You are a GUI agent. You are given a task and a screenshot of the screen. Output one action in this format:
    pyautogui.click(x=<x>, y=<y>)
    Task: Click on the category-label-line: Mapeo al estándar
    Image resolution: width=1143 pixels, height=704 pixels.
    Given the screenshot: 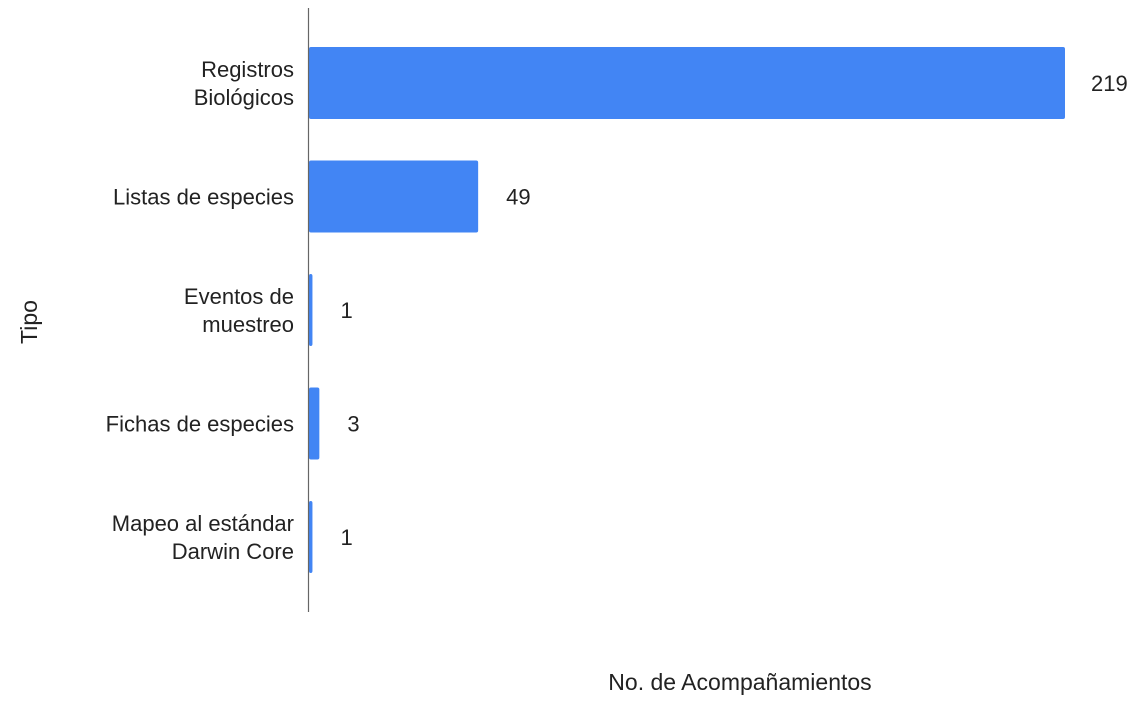 What is the action you would take?
    pyautogui.click(x=203, y=523)
    